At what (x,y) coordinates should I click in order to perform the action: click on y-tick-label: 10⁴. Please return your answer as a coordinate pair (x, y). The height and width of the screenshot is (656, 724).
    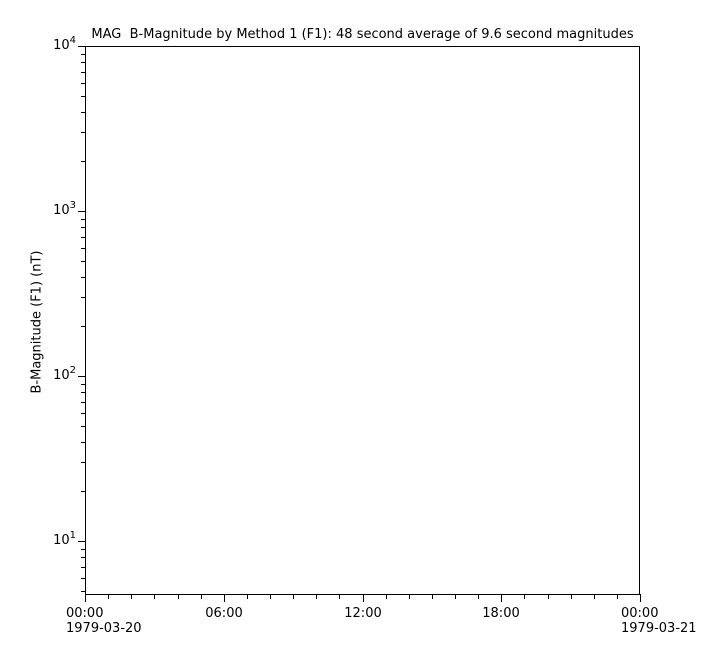
    Looking at the image, I should click on (64, 43).